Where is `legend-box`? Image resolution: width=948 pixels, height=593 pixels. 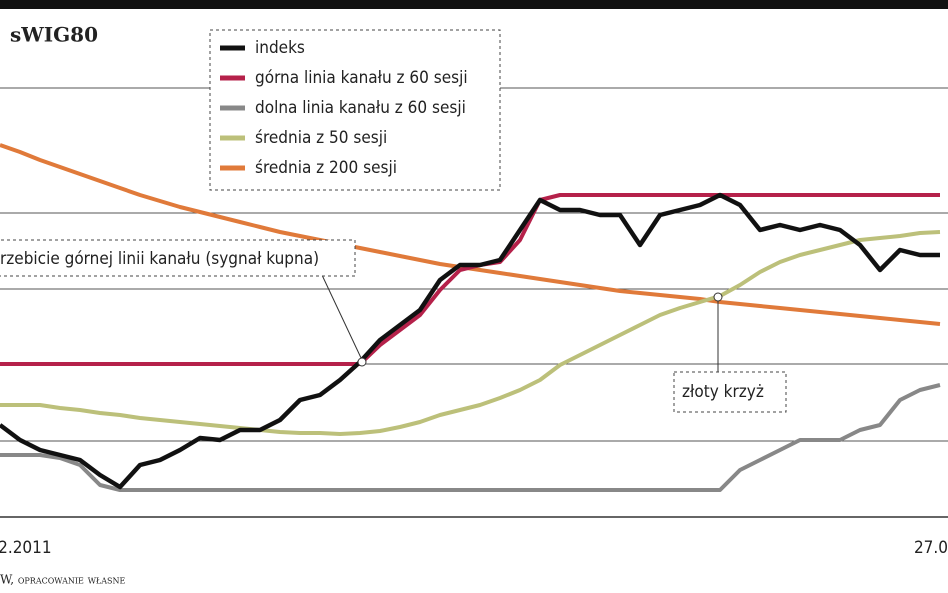 legend-box is located at coordinates (355, 110).